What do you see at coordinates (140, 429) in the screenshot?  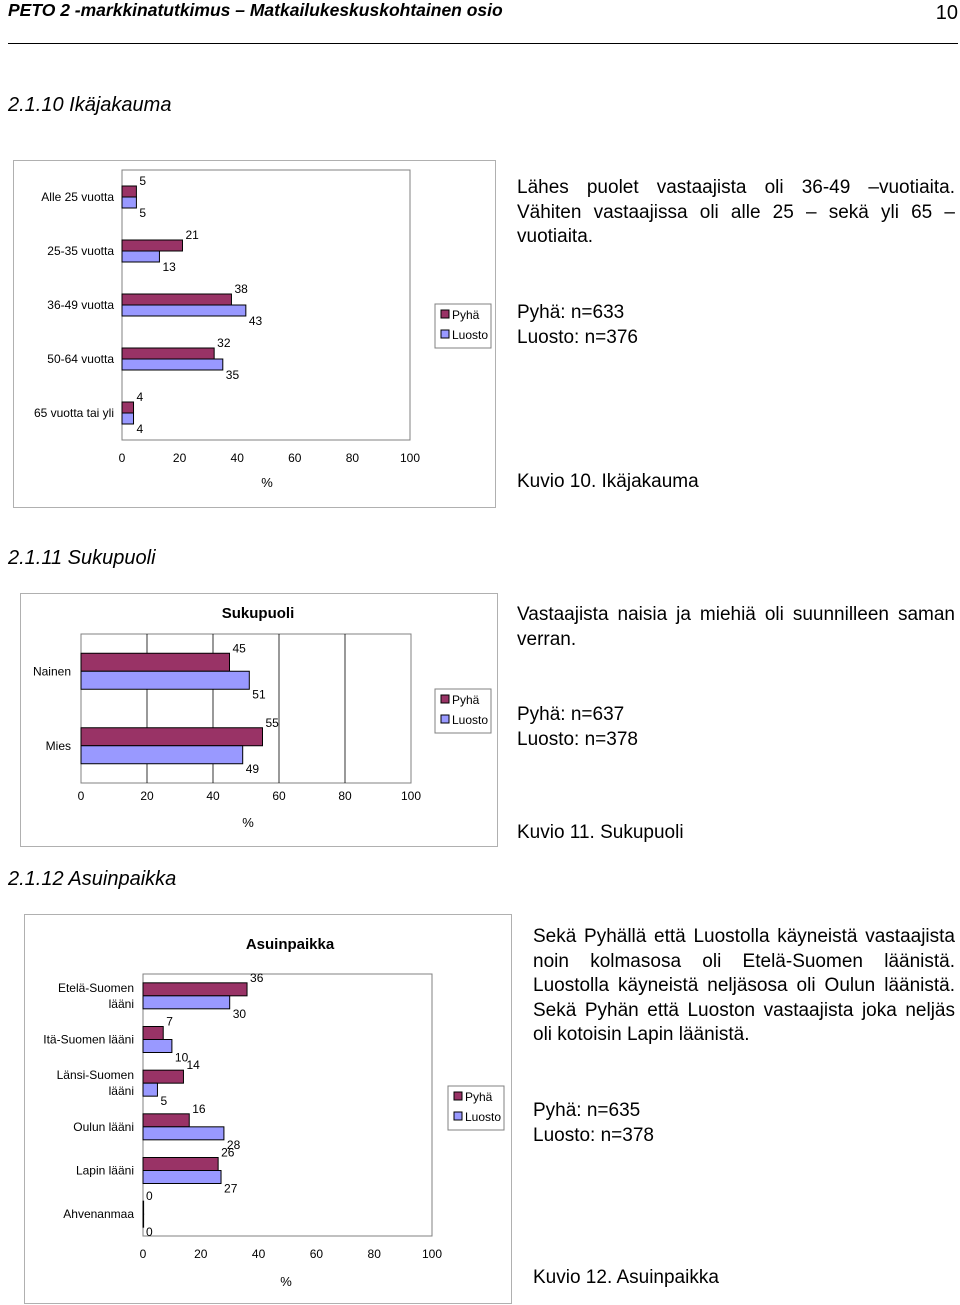 I see `data-label: 4` at bounding box center [140, 429].